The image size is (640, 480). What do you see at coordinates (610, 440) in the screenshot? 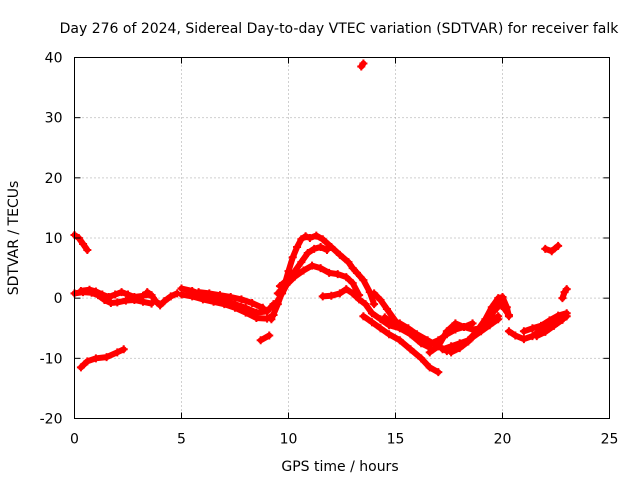
I see `x-tick-label: 25` at bounding box center [610, 440].